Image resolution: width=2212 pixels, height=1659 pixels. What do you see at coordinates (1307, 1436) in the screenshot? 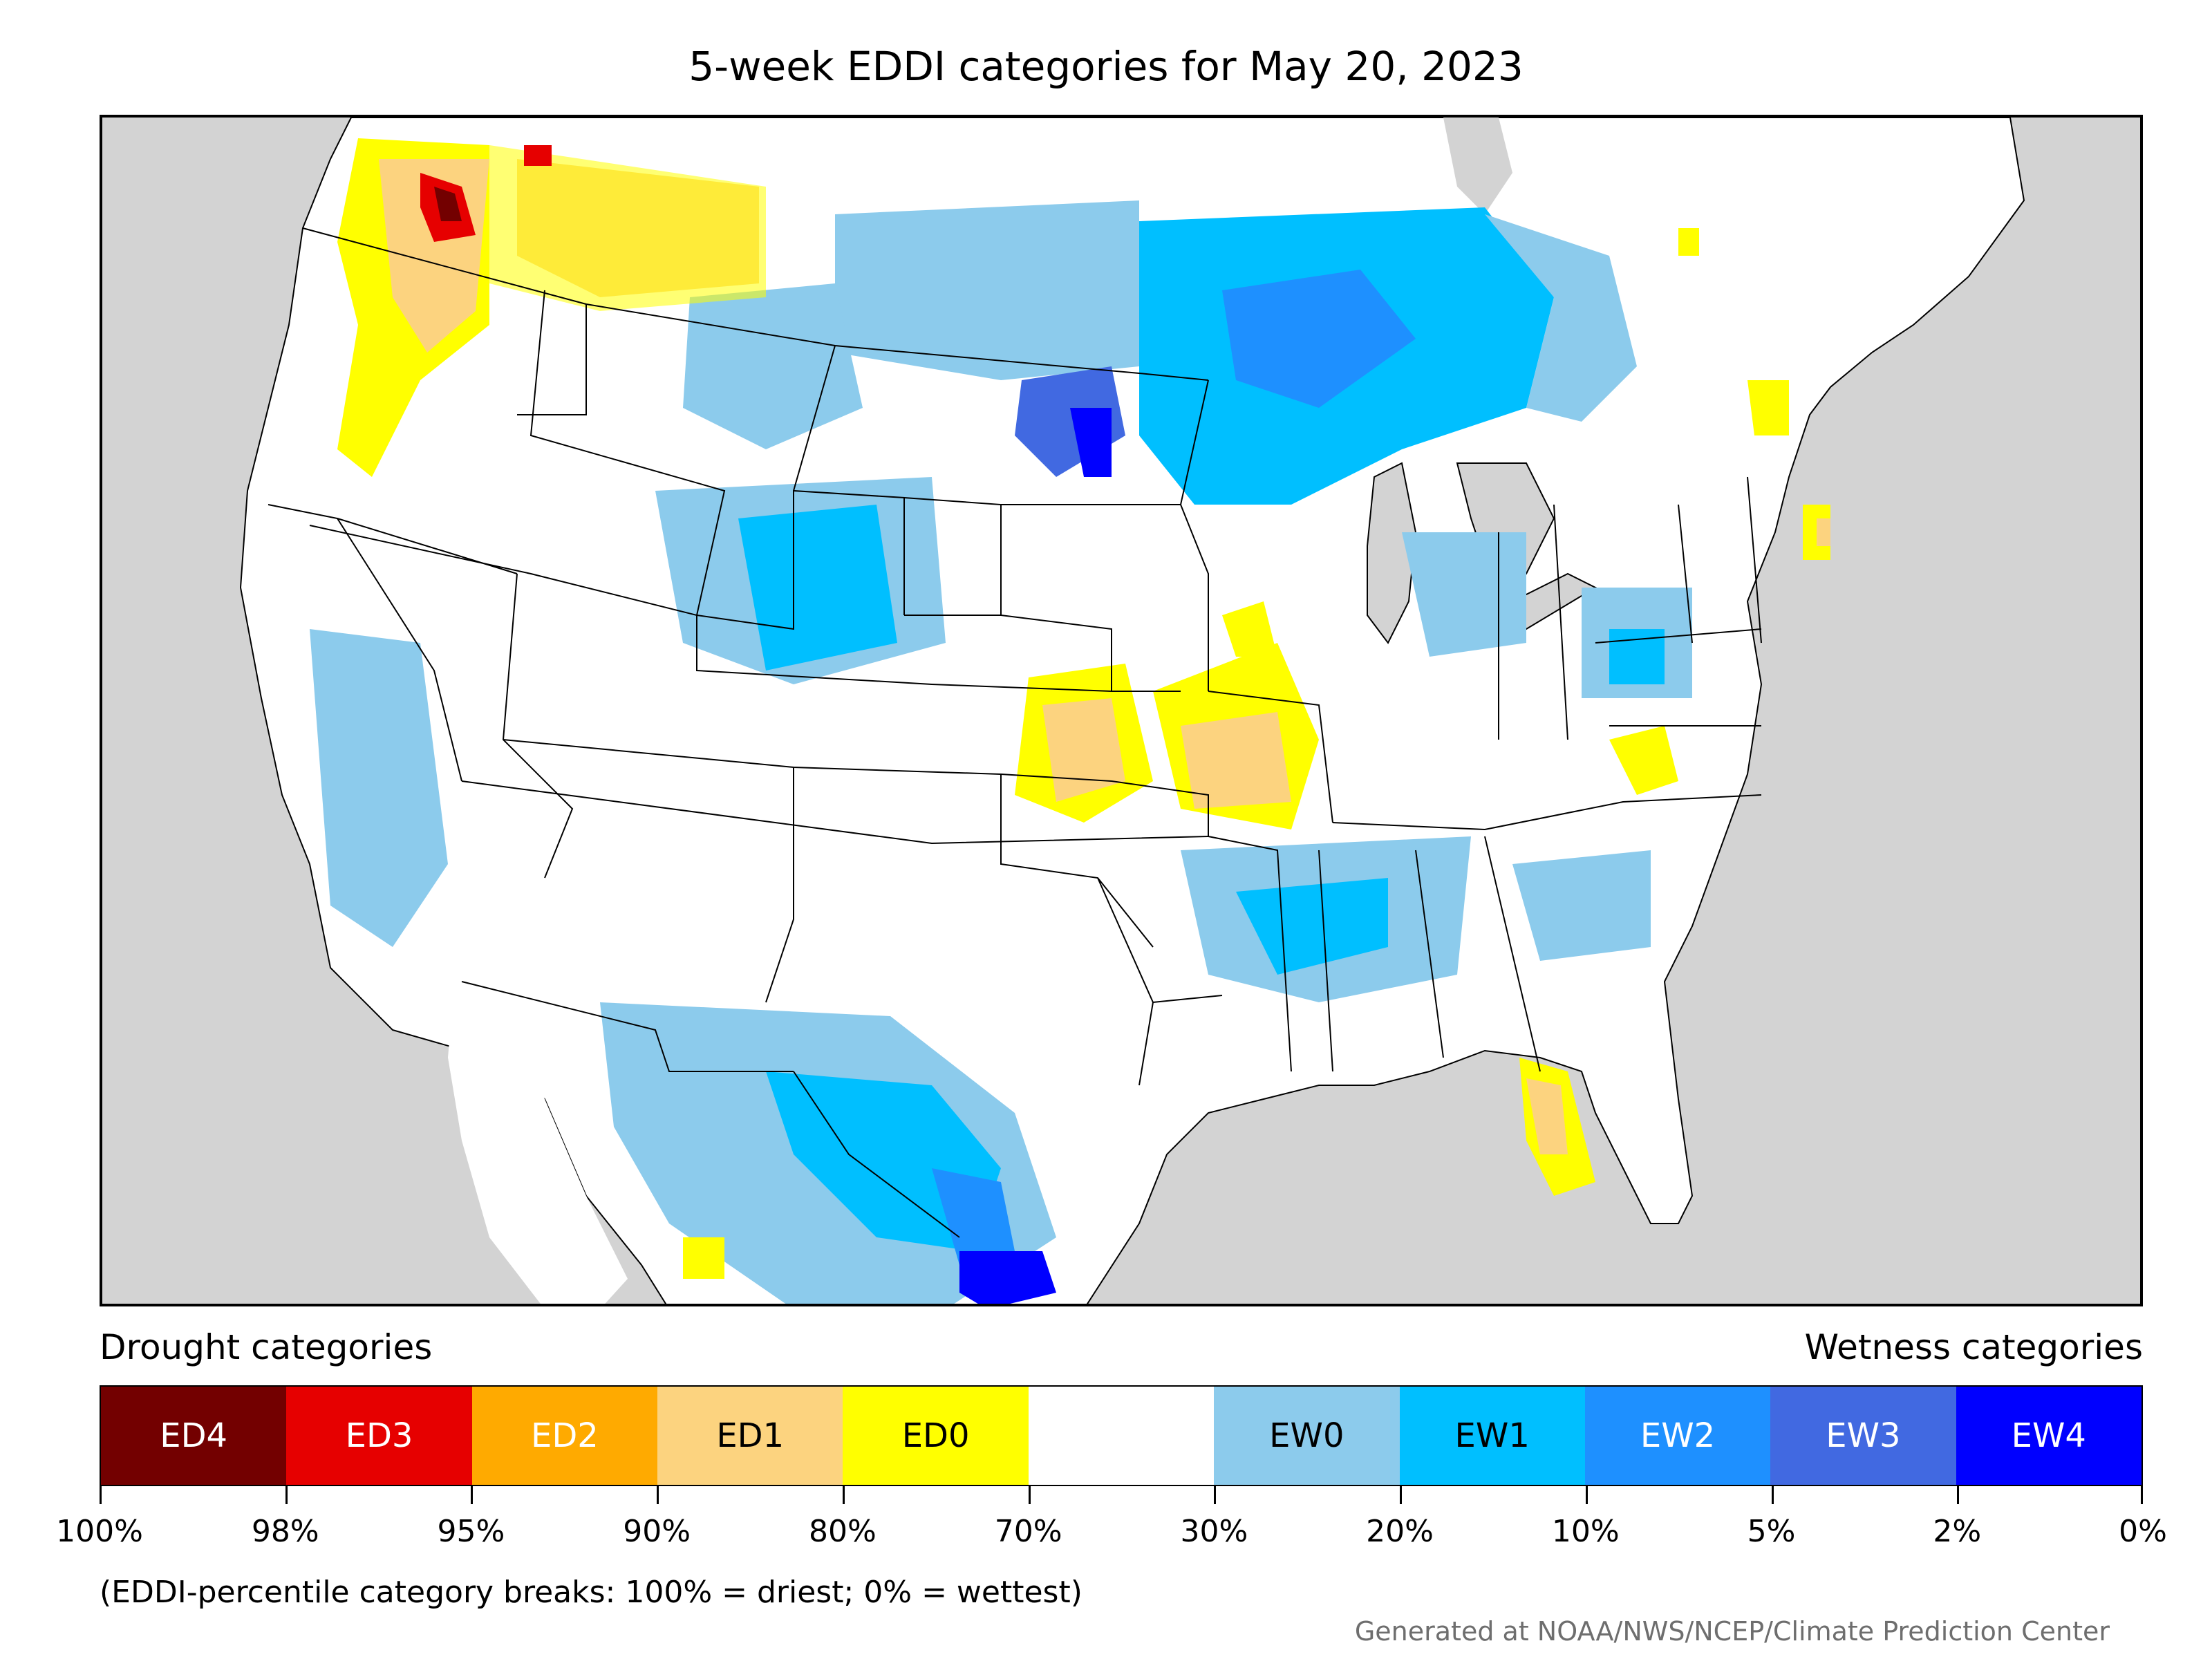
I see `colorbar-cell-ew0: EW0` at bounding box center [1307, 1436].